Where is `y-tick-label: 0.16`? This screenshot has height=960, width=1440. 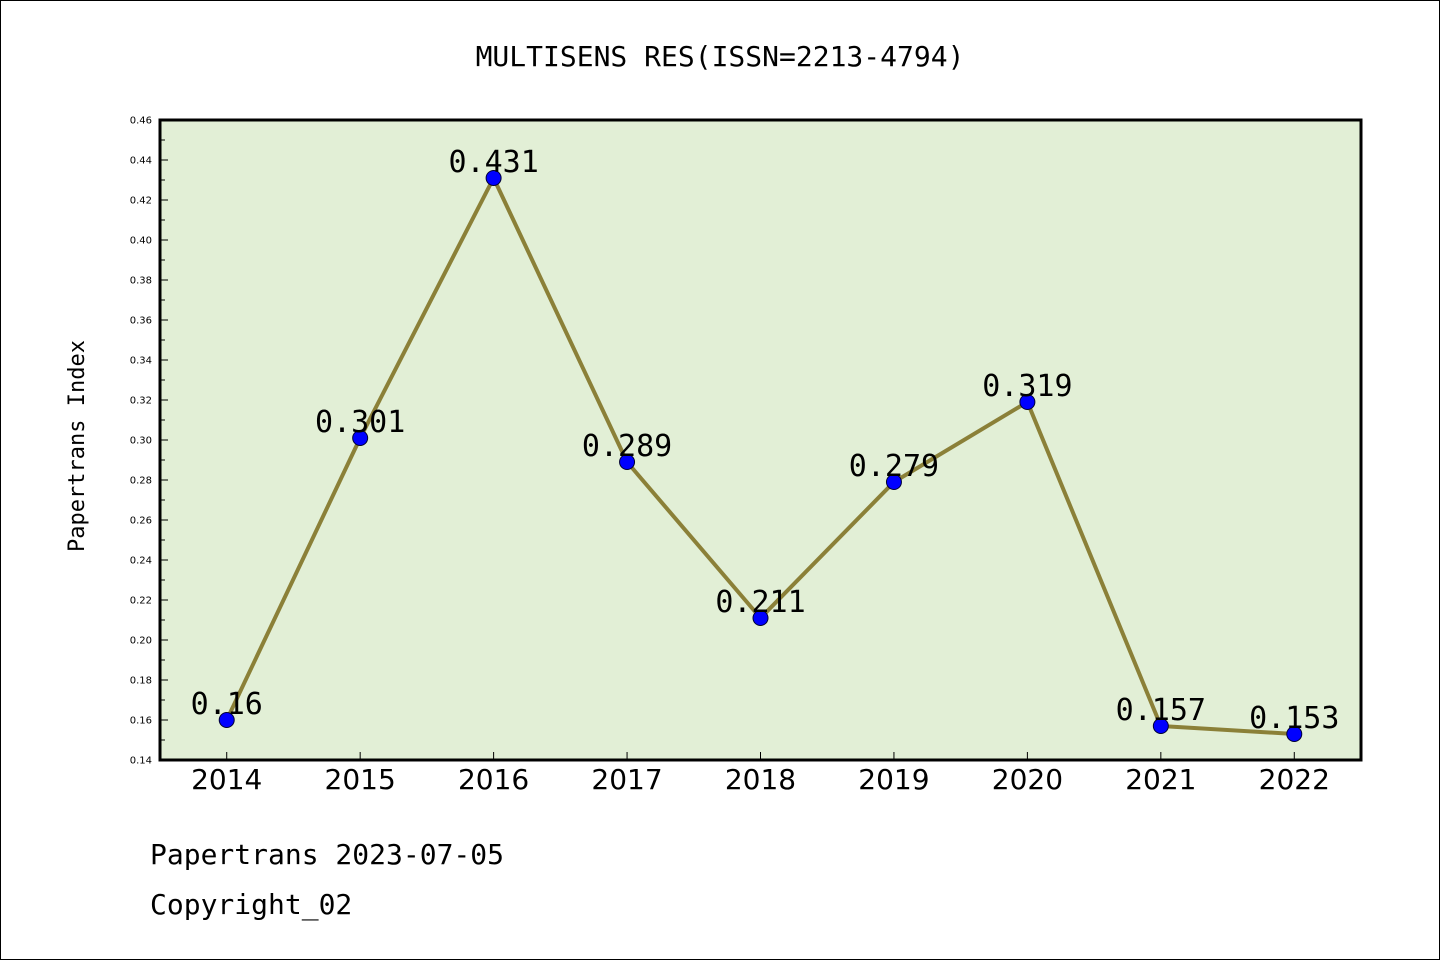 y-tick-label: 0.16 is located at coordinates (141, 721).